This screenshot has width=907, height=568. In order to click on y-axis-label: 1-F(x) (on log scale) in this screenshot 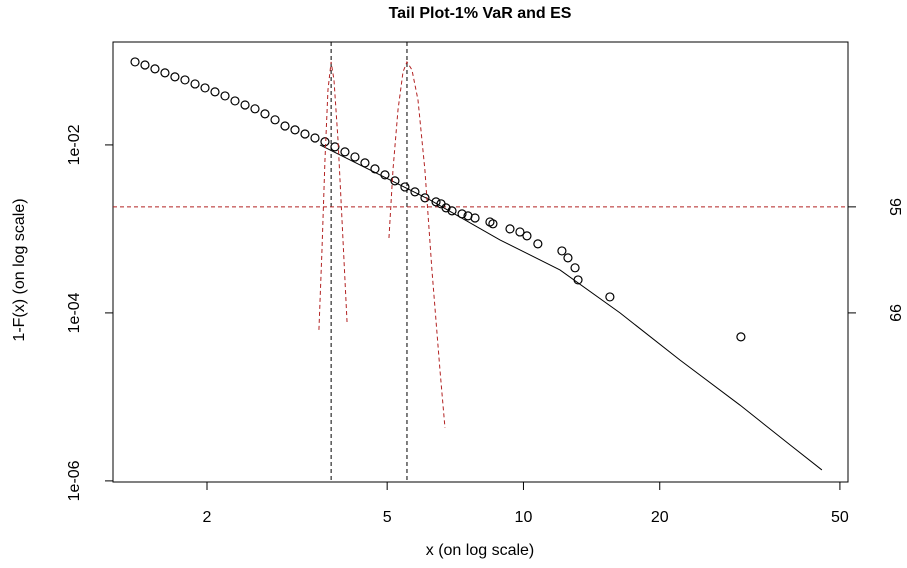, I will do `click(19, 269)`.